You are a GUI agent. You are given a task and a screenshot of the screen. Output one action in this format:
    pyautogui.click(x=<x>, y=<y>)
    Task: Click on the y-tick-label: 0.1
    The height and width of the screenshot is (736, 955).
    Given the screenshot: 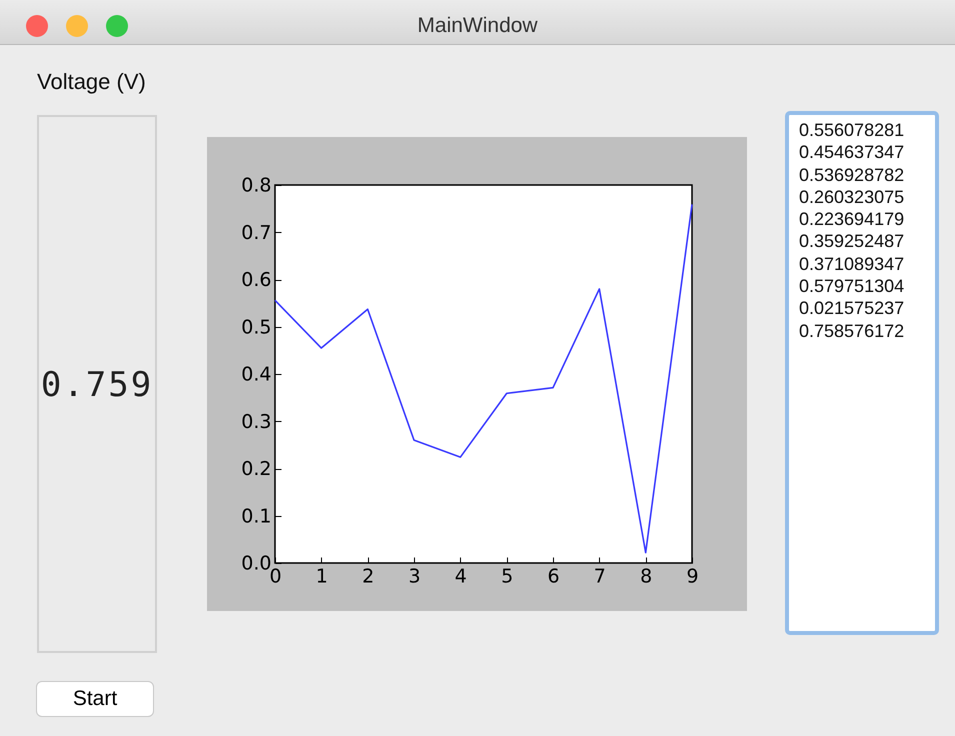 What is the action you would take?
    pyautogui.click(x=256, y=516)
    